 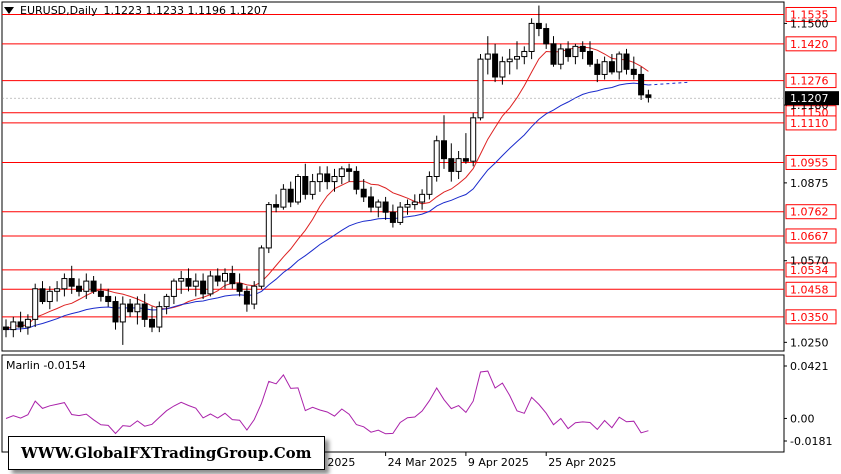 I want to click on watermark: WWW.GlobalFXTradingGroup.Com, so click(x=166, y=453).